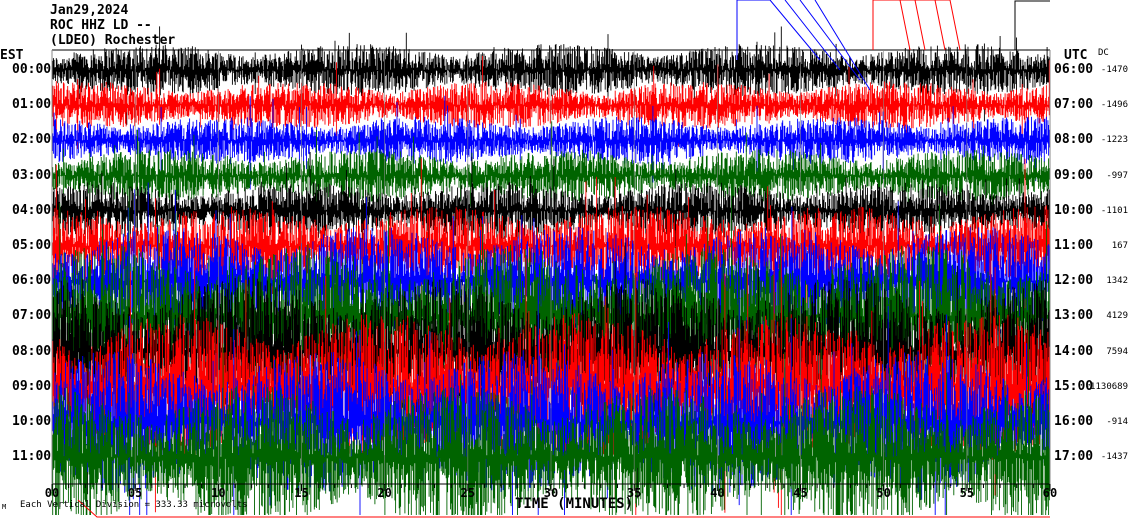 This screenshot has height=519, width=1130. I want to click on dc-title: DC, so click(1103, 53).